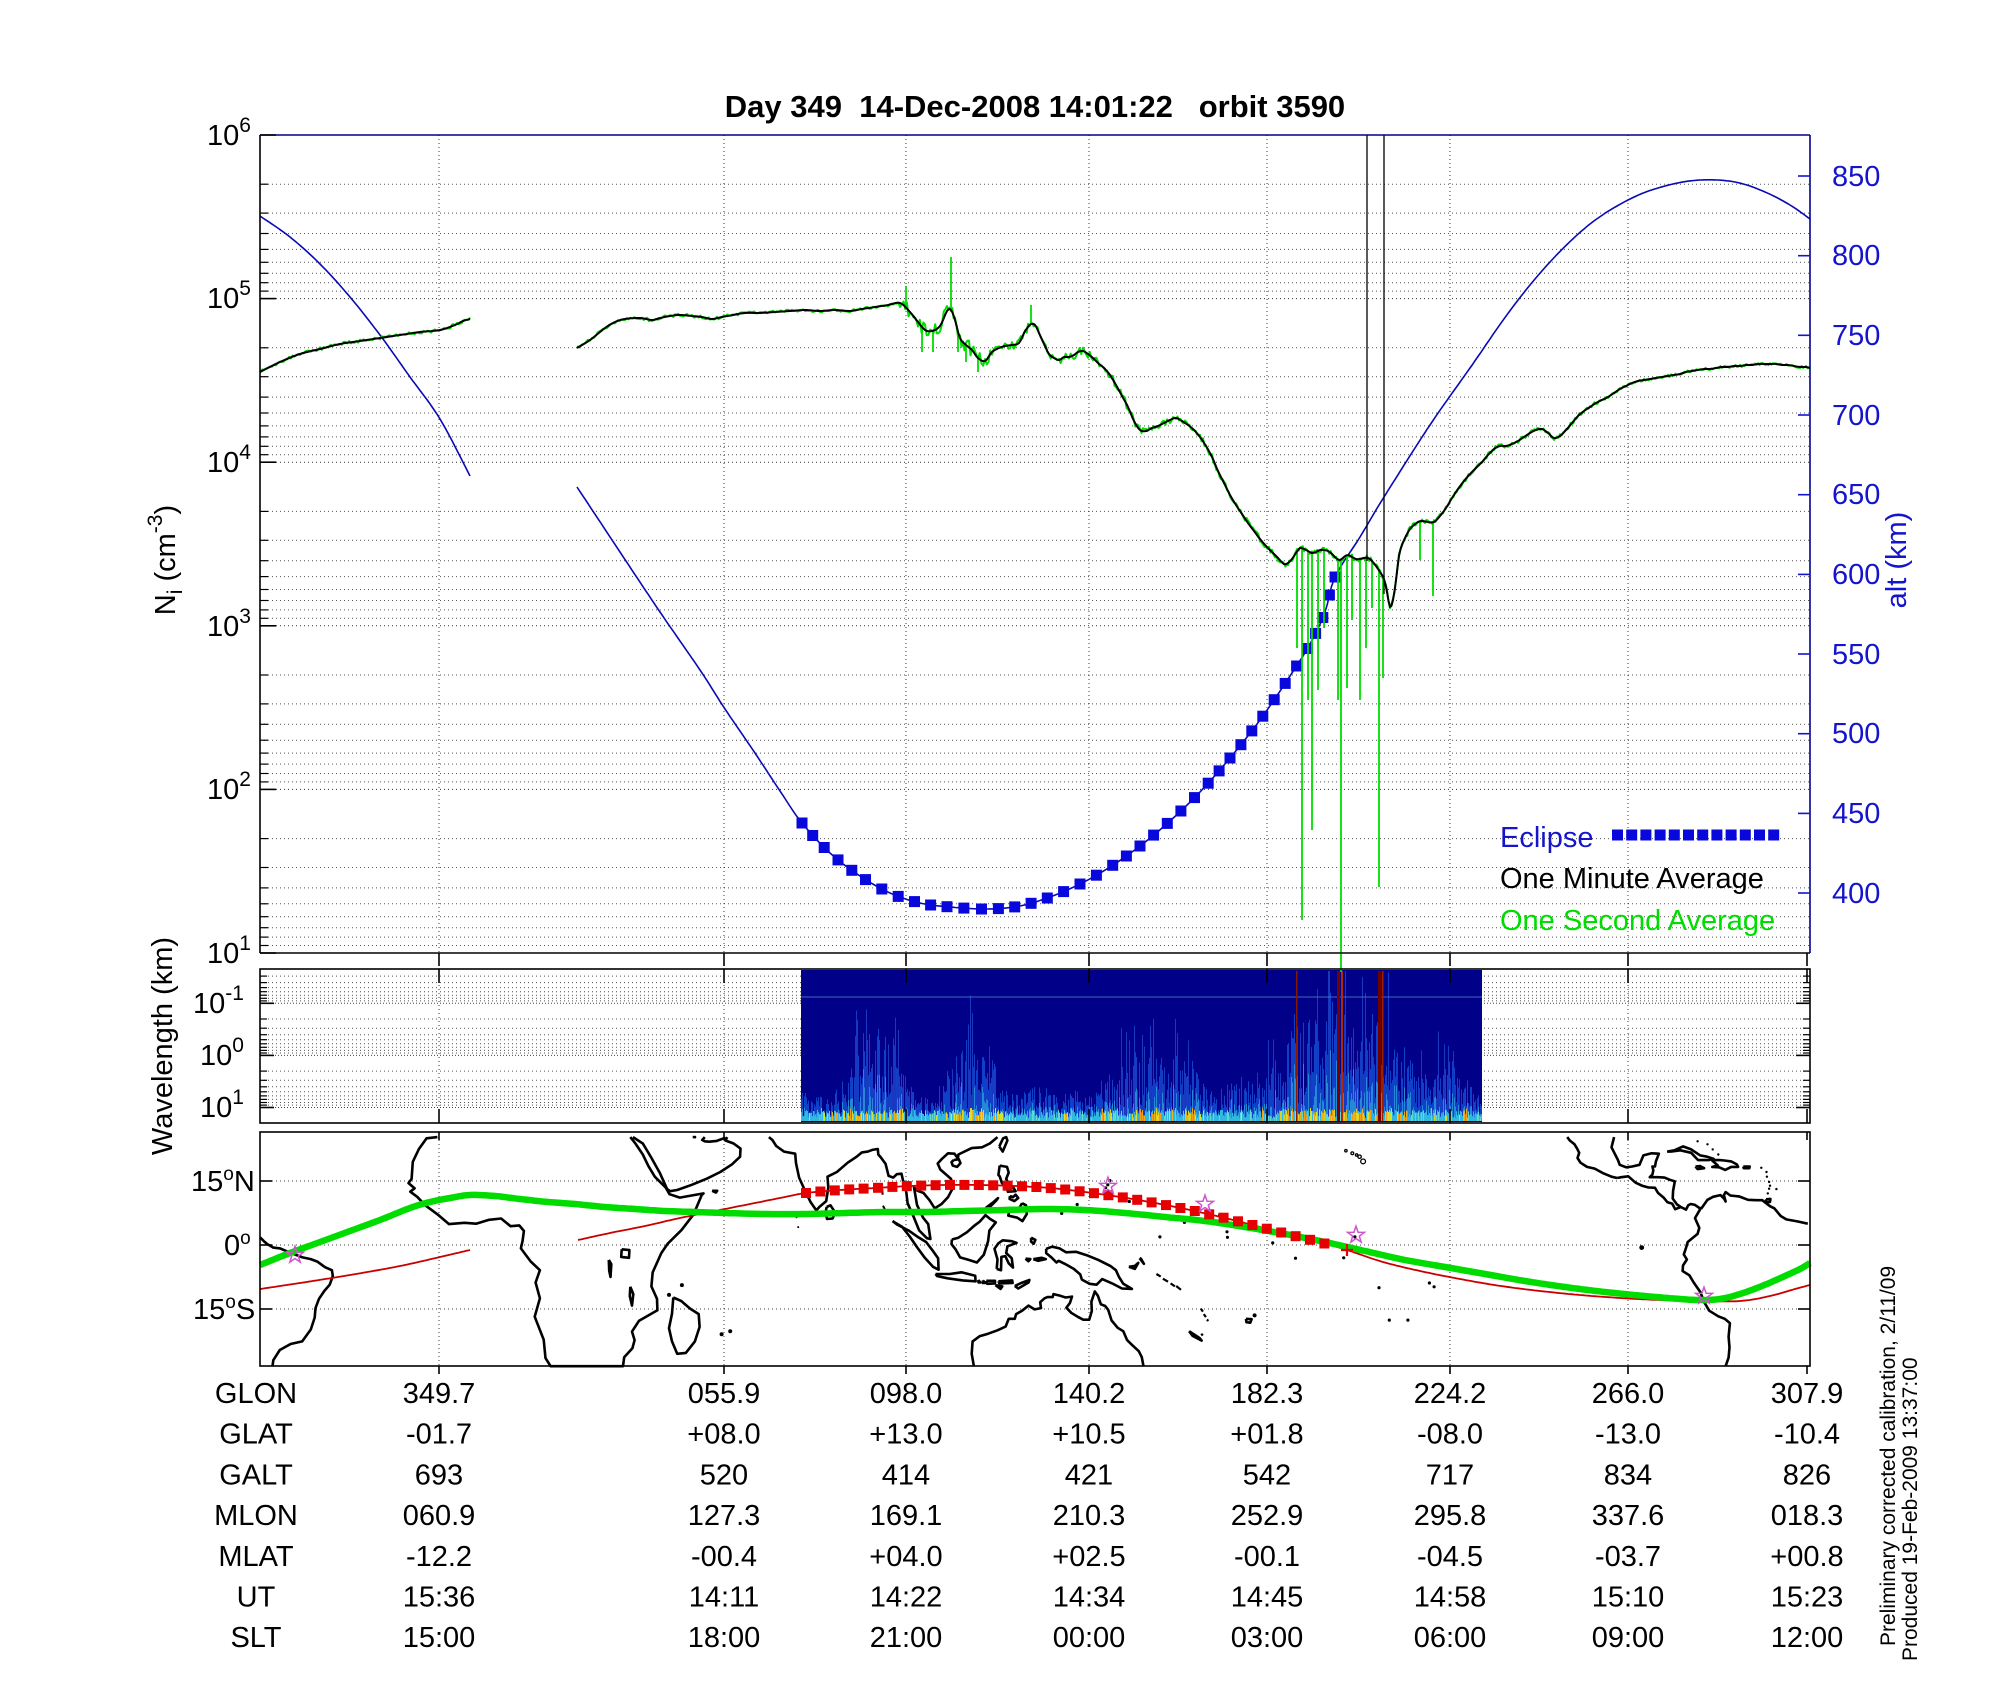 The width and height of the screenshot is (2000, 1705). I want to click on svg-text: -00.1, so click(1267, 1557).